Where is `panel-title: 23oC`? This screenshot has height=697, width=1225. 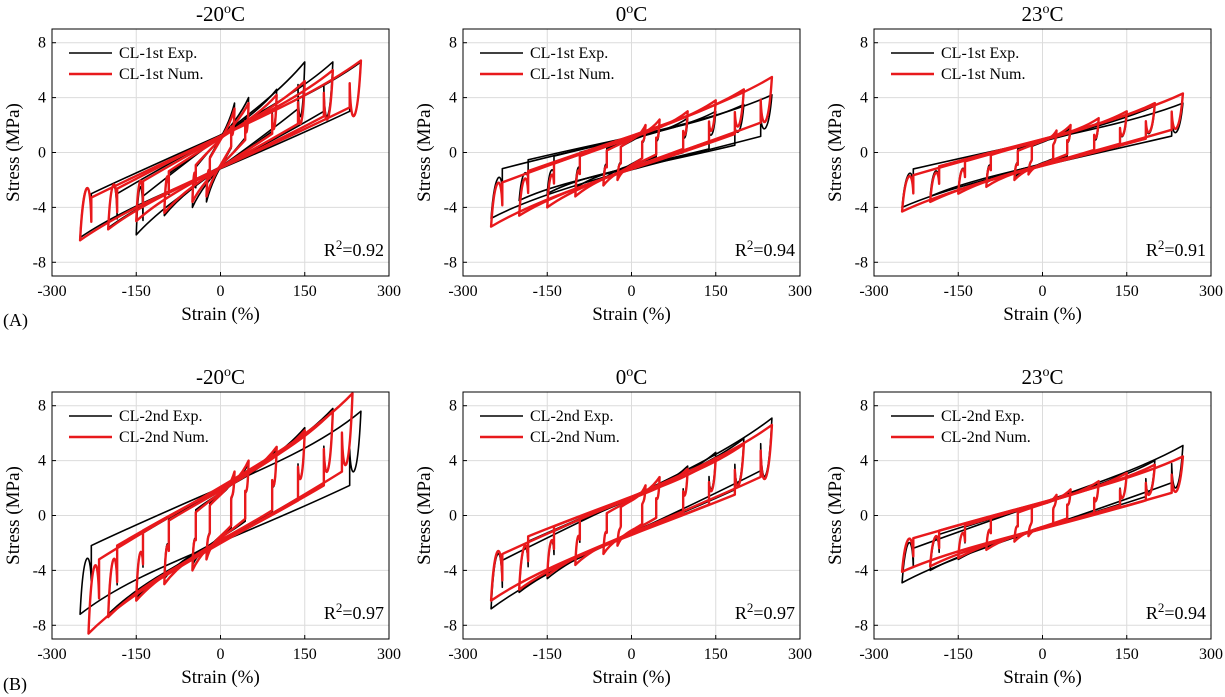
panel-title: 23oC is located at coordinates (1042, 377).